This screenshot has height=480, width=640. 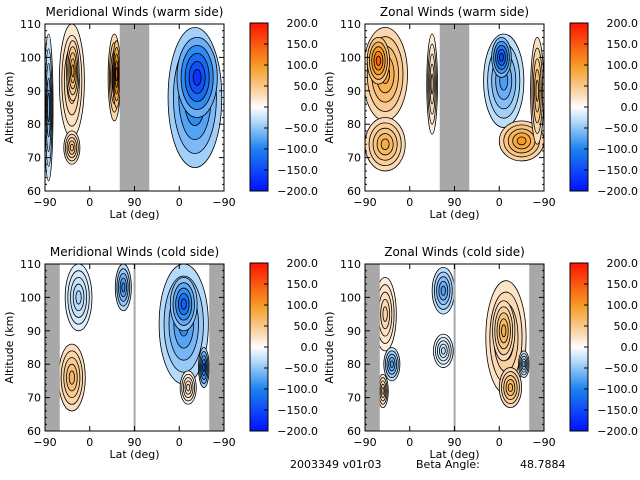 I want to click on date-version-label: 2003349 v01r03, so click(x=336, y=464).